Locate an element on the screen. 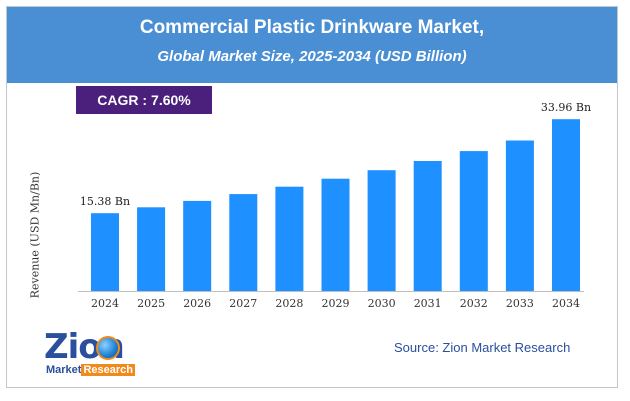  x-tick-label-2029: 2029 is located at coordinates (336, 303).